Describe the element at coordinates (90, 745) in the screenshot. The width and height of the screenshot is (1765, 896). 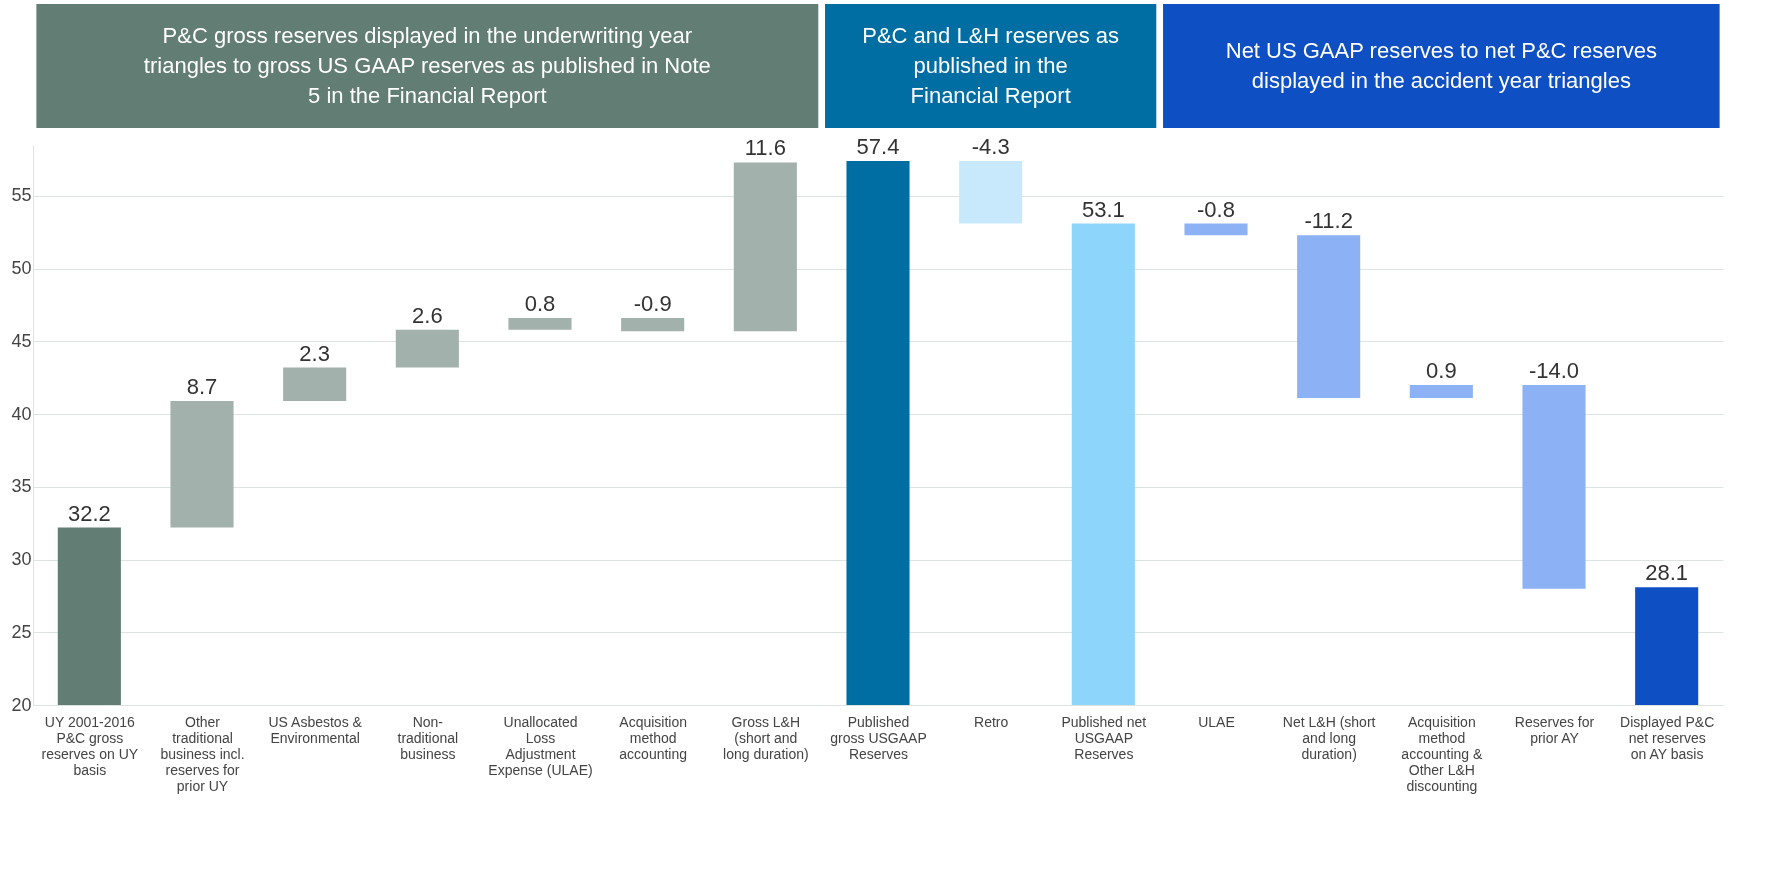
I see `x-tick-label: UY 2001-2016 P&C gross reserves on UY basis` at that location.